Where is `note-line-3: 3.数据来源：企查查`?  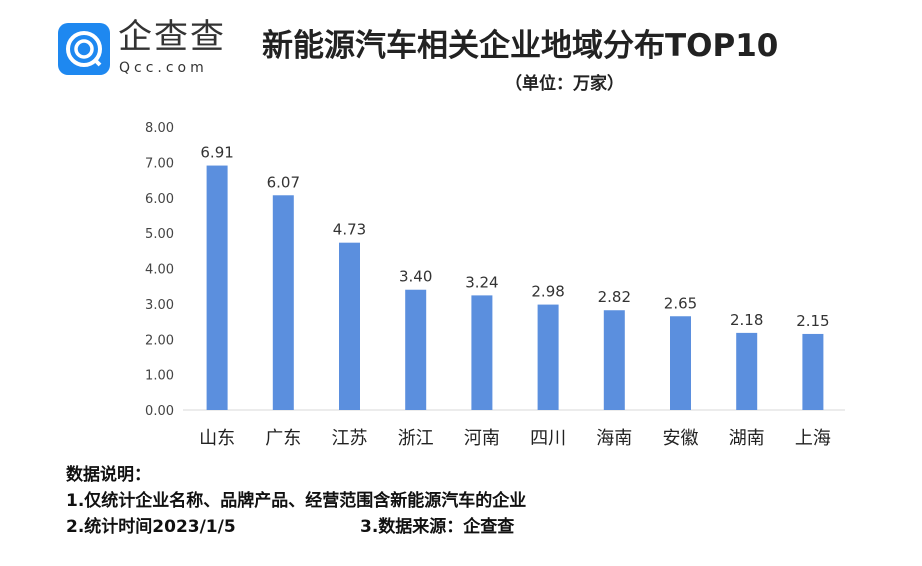
note-line-3: 3.数据来源：企查查 is located at coordinates (437, 527).